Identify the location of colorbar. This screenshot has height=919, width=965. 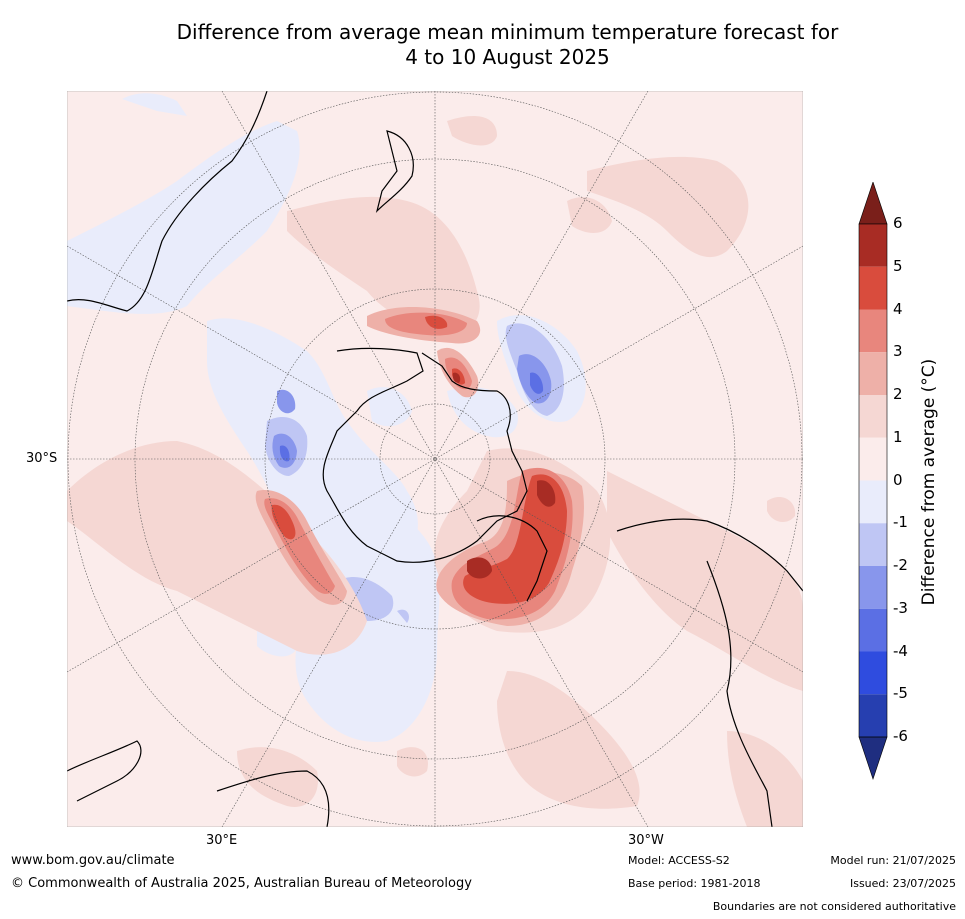
(873, 481).